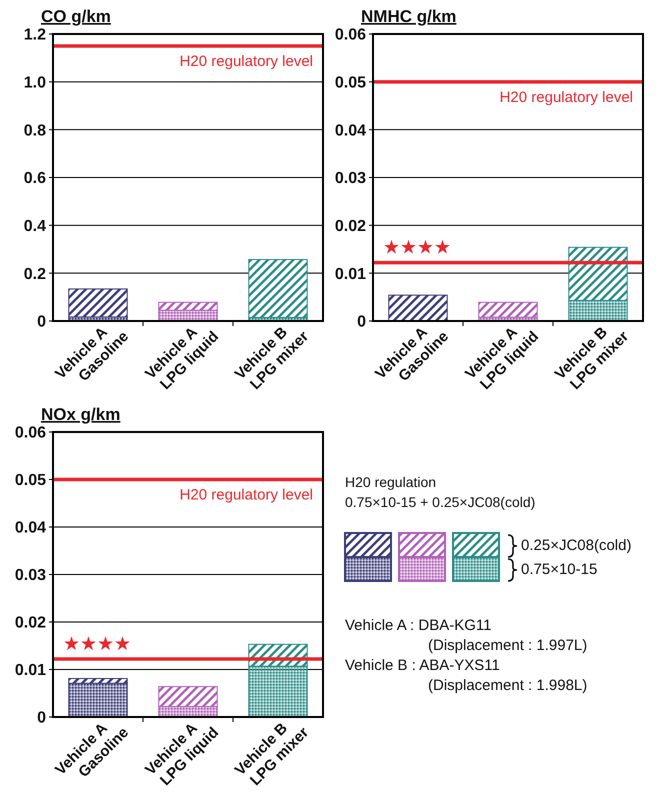  What do you see at coordinates (35, 274) in the screenshot?
I see `y-tick-label: 0.2` at bounding box center [35, 274].